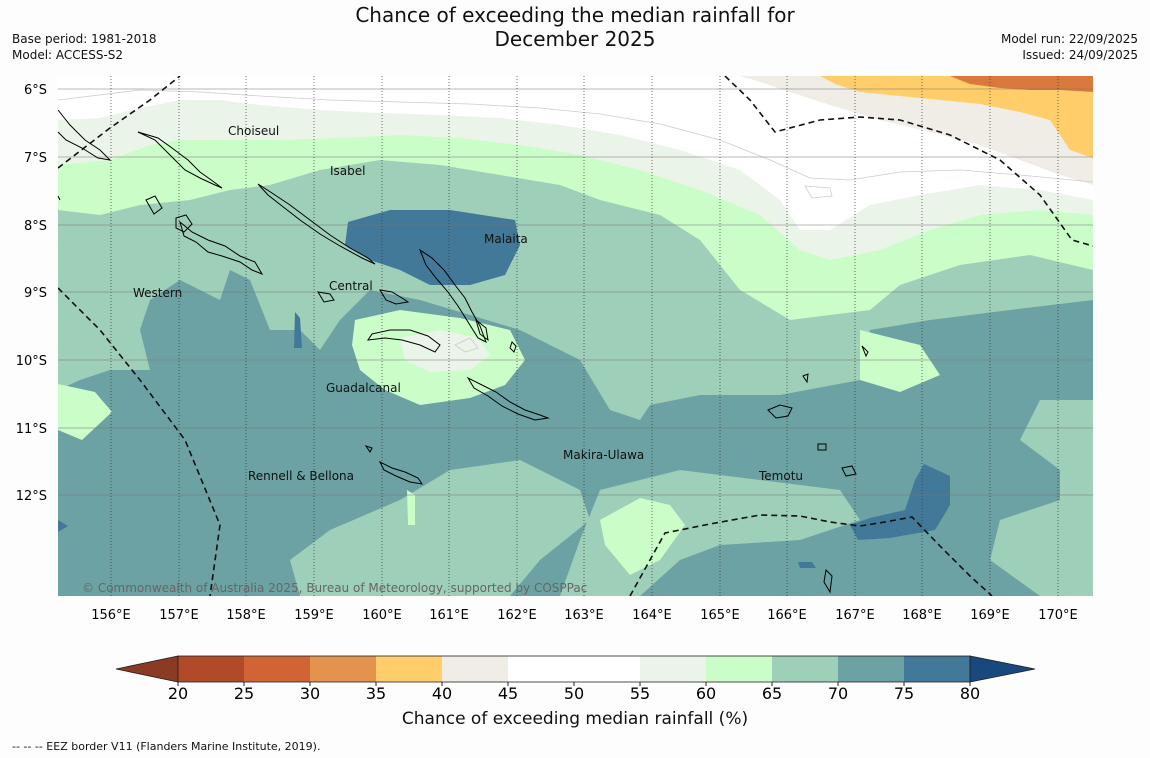 The height and width of the screenshot is (758, 1150). Describe the element at coordinates (111, 615) in the screenshot. I see `lon-label: 156°E` at that location.